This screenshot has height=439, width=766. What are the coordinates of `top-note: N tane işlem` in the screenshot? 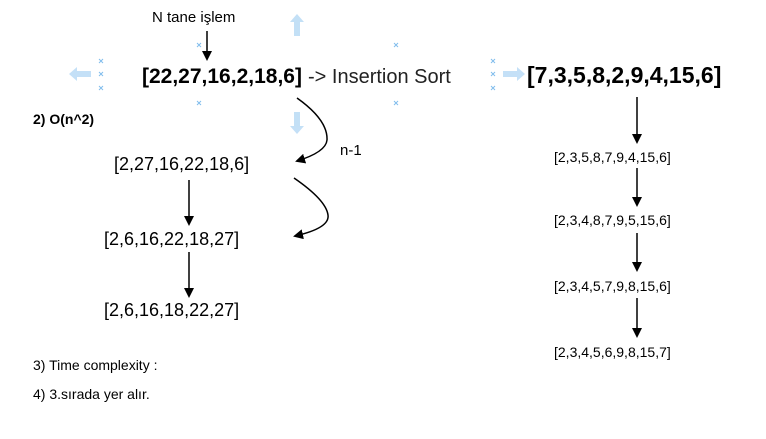 It's located at (194, 17).